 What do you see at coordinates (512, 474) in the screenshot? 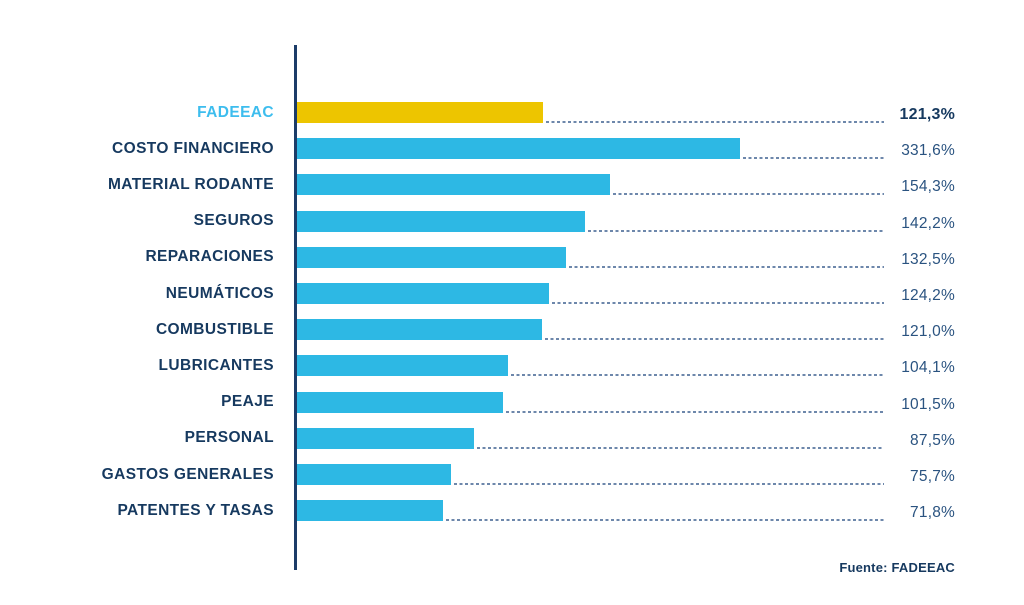
I see `bar-row: GASTOS GENERALES 75,7%` at bounding box center [512, 474].